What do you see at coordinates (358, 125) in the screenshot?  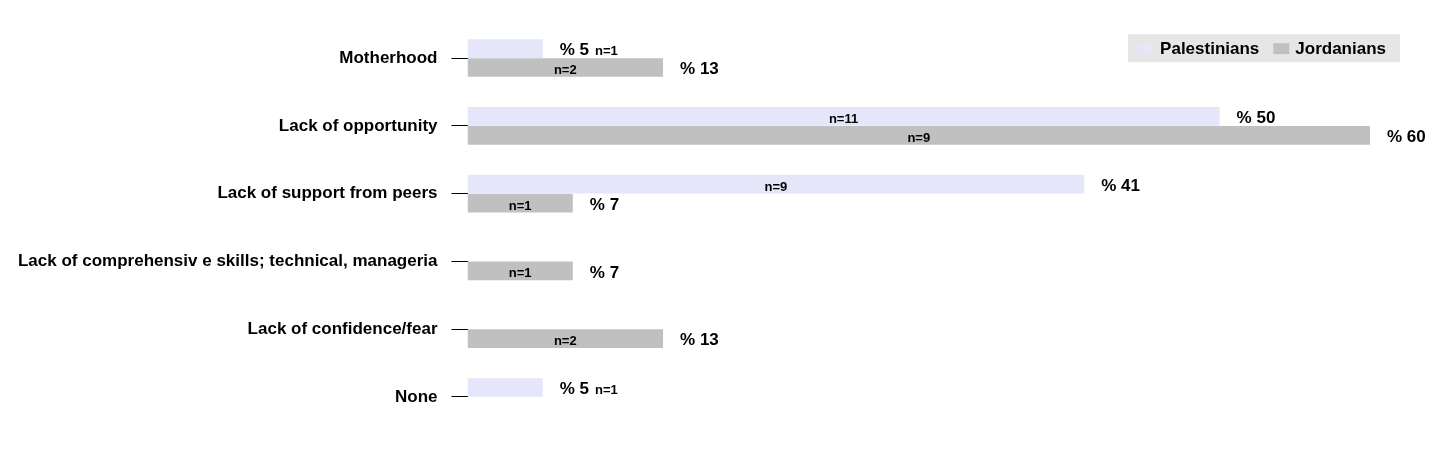 I see `y-tick-label: Lack of opportunity` at bounding box center [358, 125].